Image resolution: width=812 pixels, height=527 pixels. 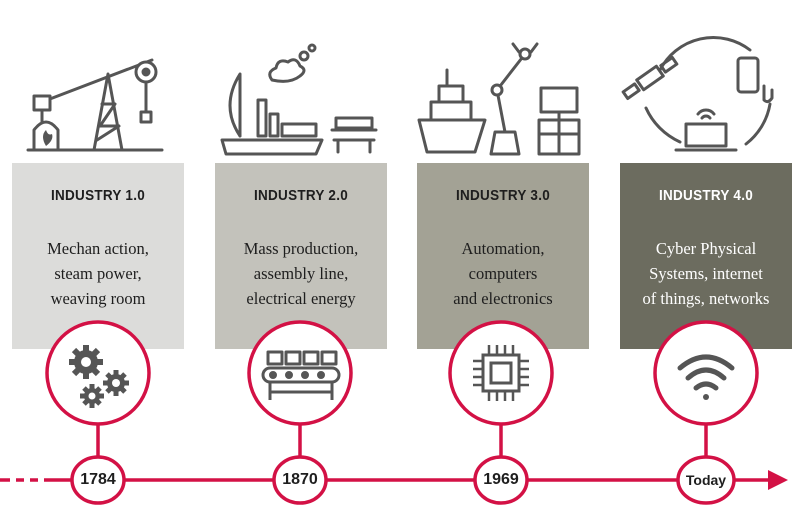 What do you see at coordinates (98, 195) in the screenshot?
I see `stage-title: INDUSTRY 1.0` at bounding box center [98, 195].